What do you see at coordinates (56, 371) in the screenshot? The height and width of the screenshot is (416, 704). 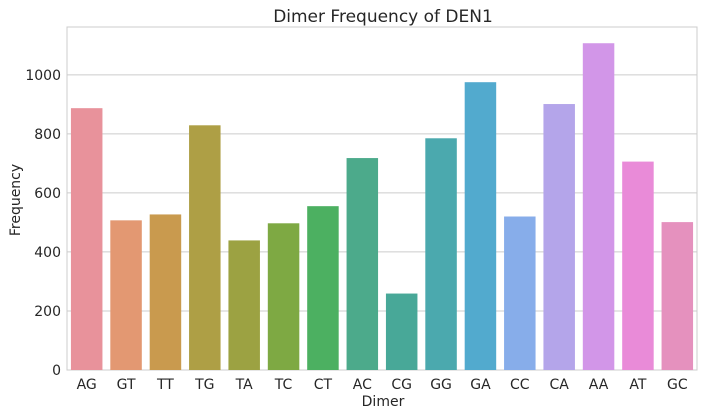 I see `y-tick-label: 0` at bounding box center [56, 371].